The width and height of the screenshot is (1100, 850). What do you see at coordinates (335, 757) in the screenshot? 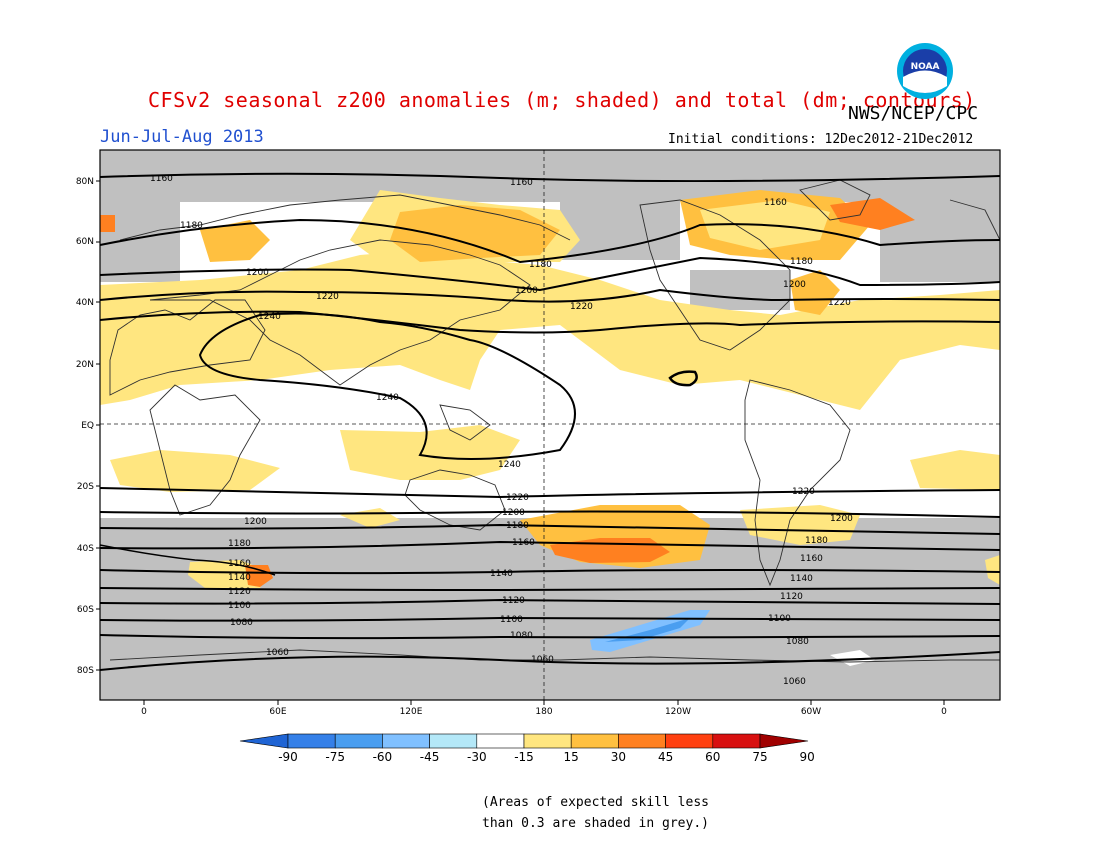
I see `colorbar-label: -75` at bounding box center [335, 757].